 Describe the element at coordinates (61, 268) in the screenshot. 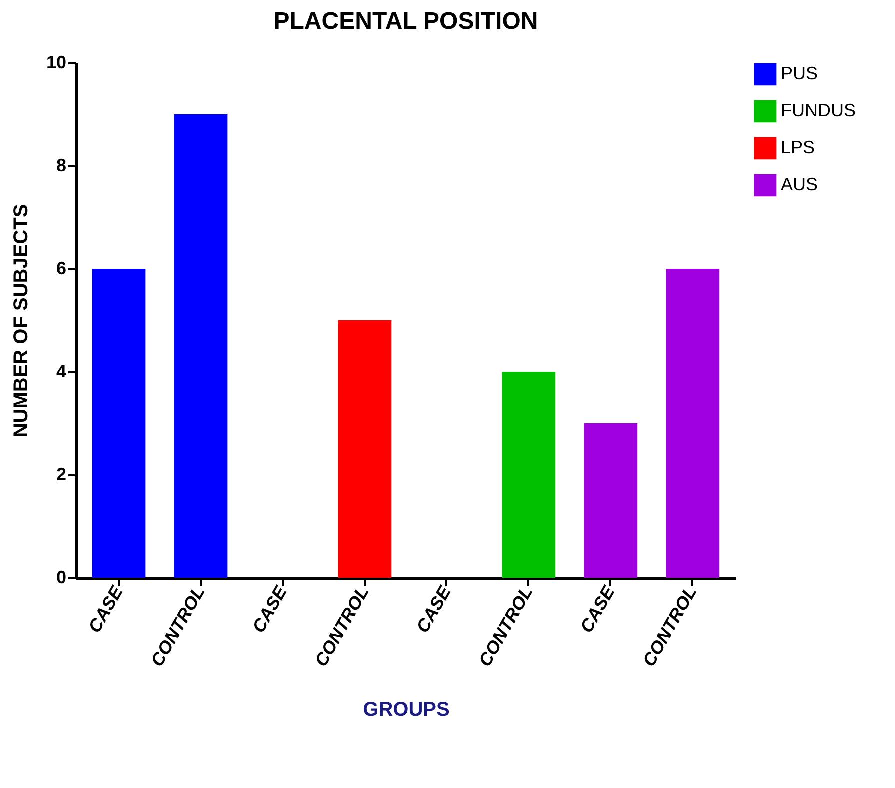

I see `y-tick-label: 6` at that location.